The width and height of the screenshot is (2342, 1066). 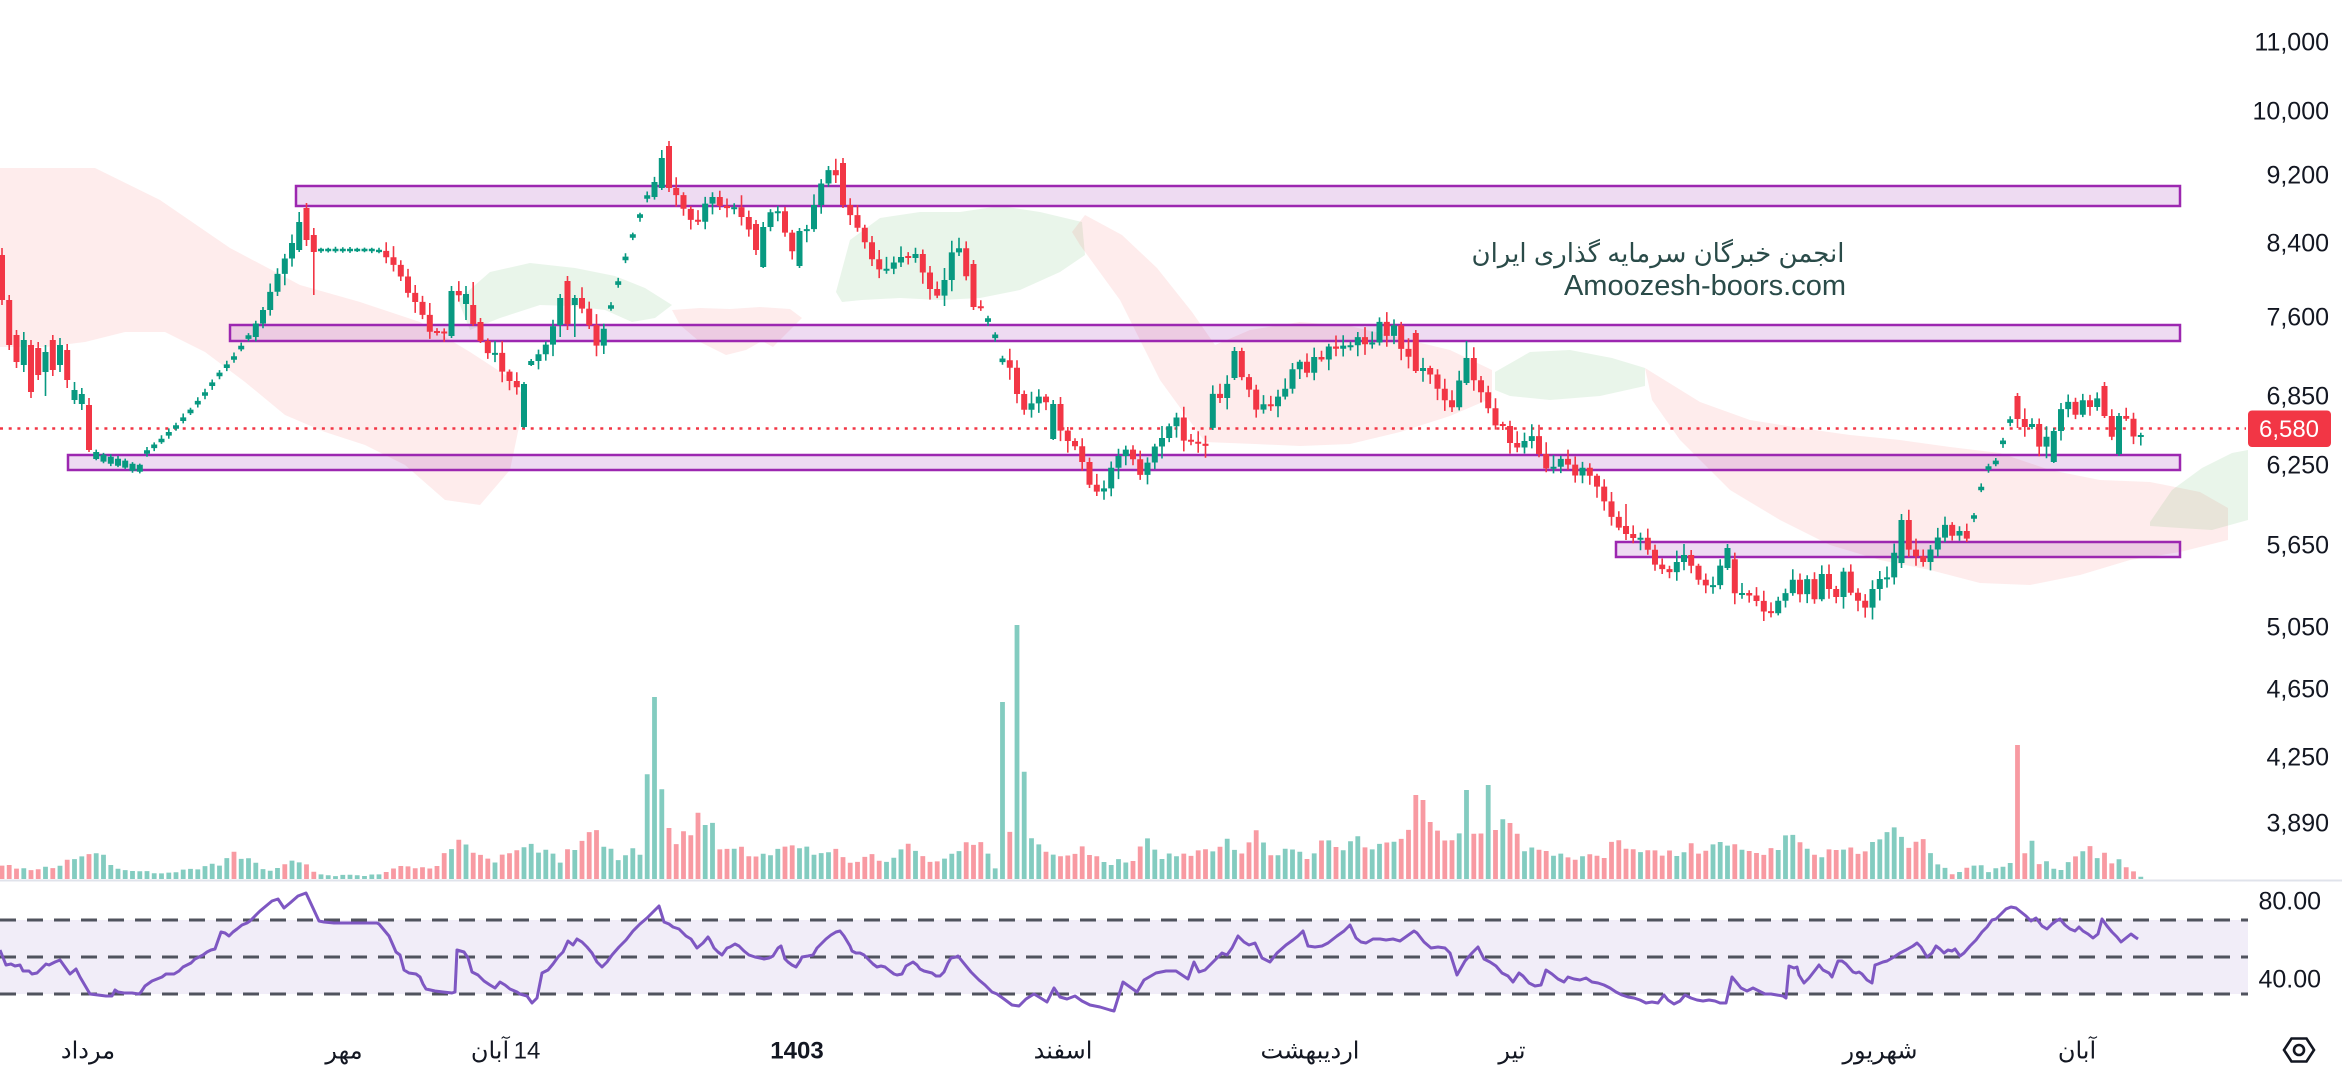 What do you see at coordinates (2289, 902) in the screenshot?
I see `svg-text: 80.00` at bounding box center [2289, 902].